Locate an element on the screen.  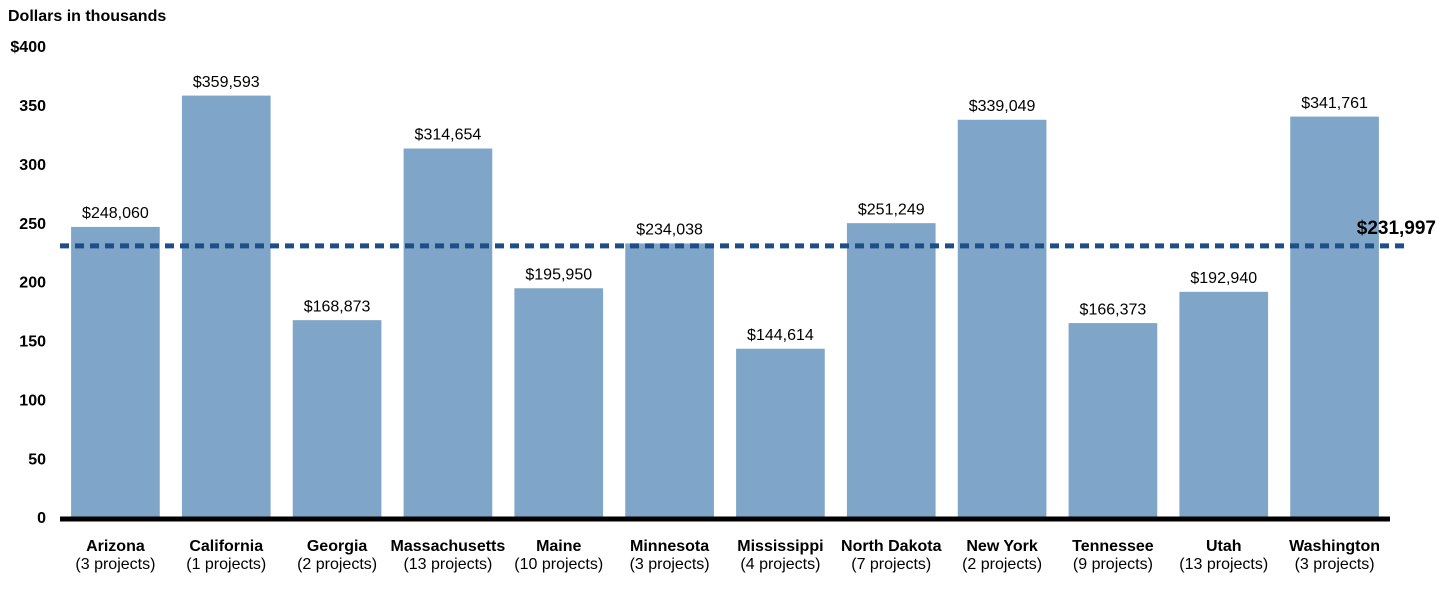
value-label: $195,950 is located at coordinates (558, 274).